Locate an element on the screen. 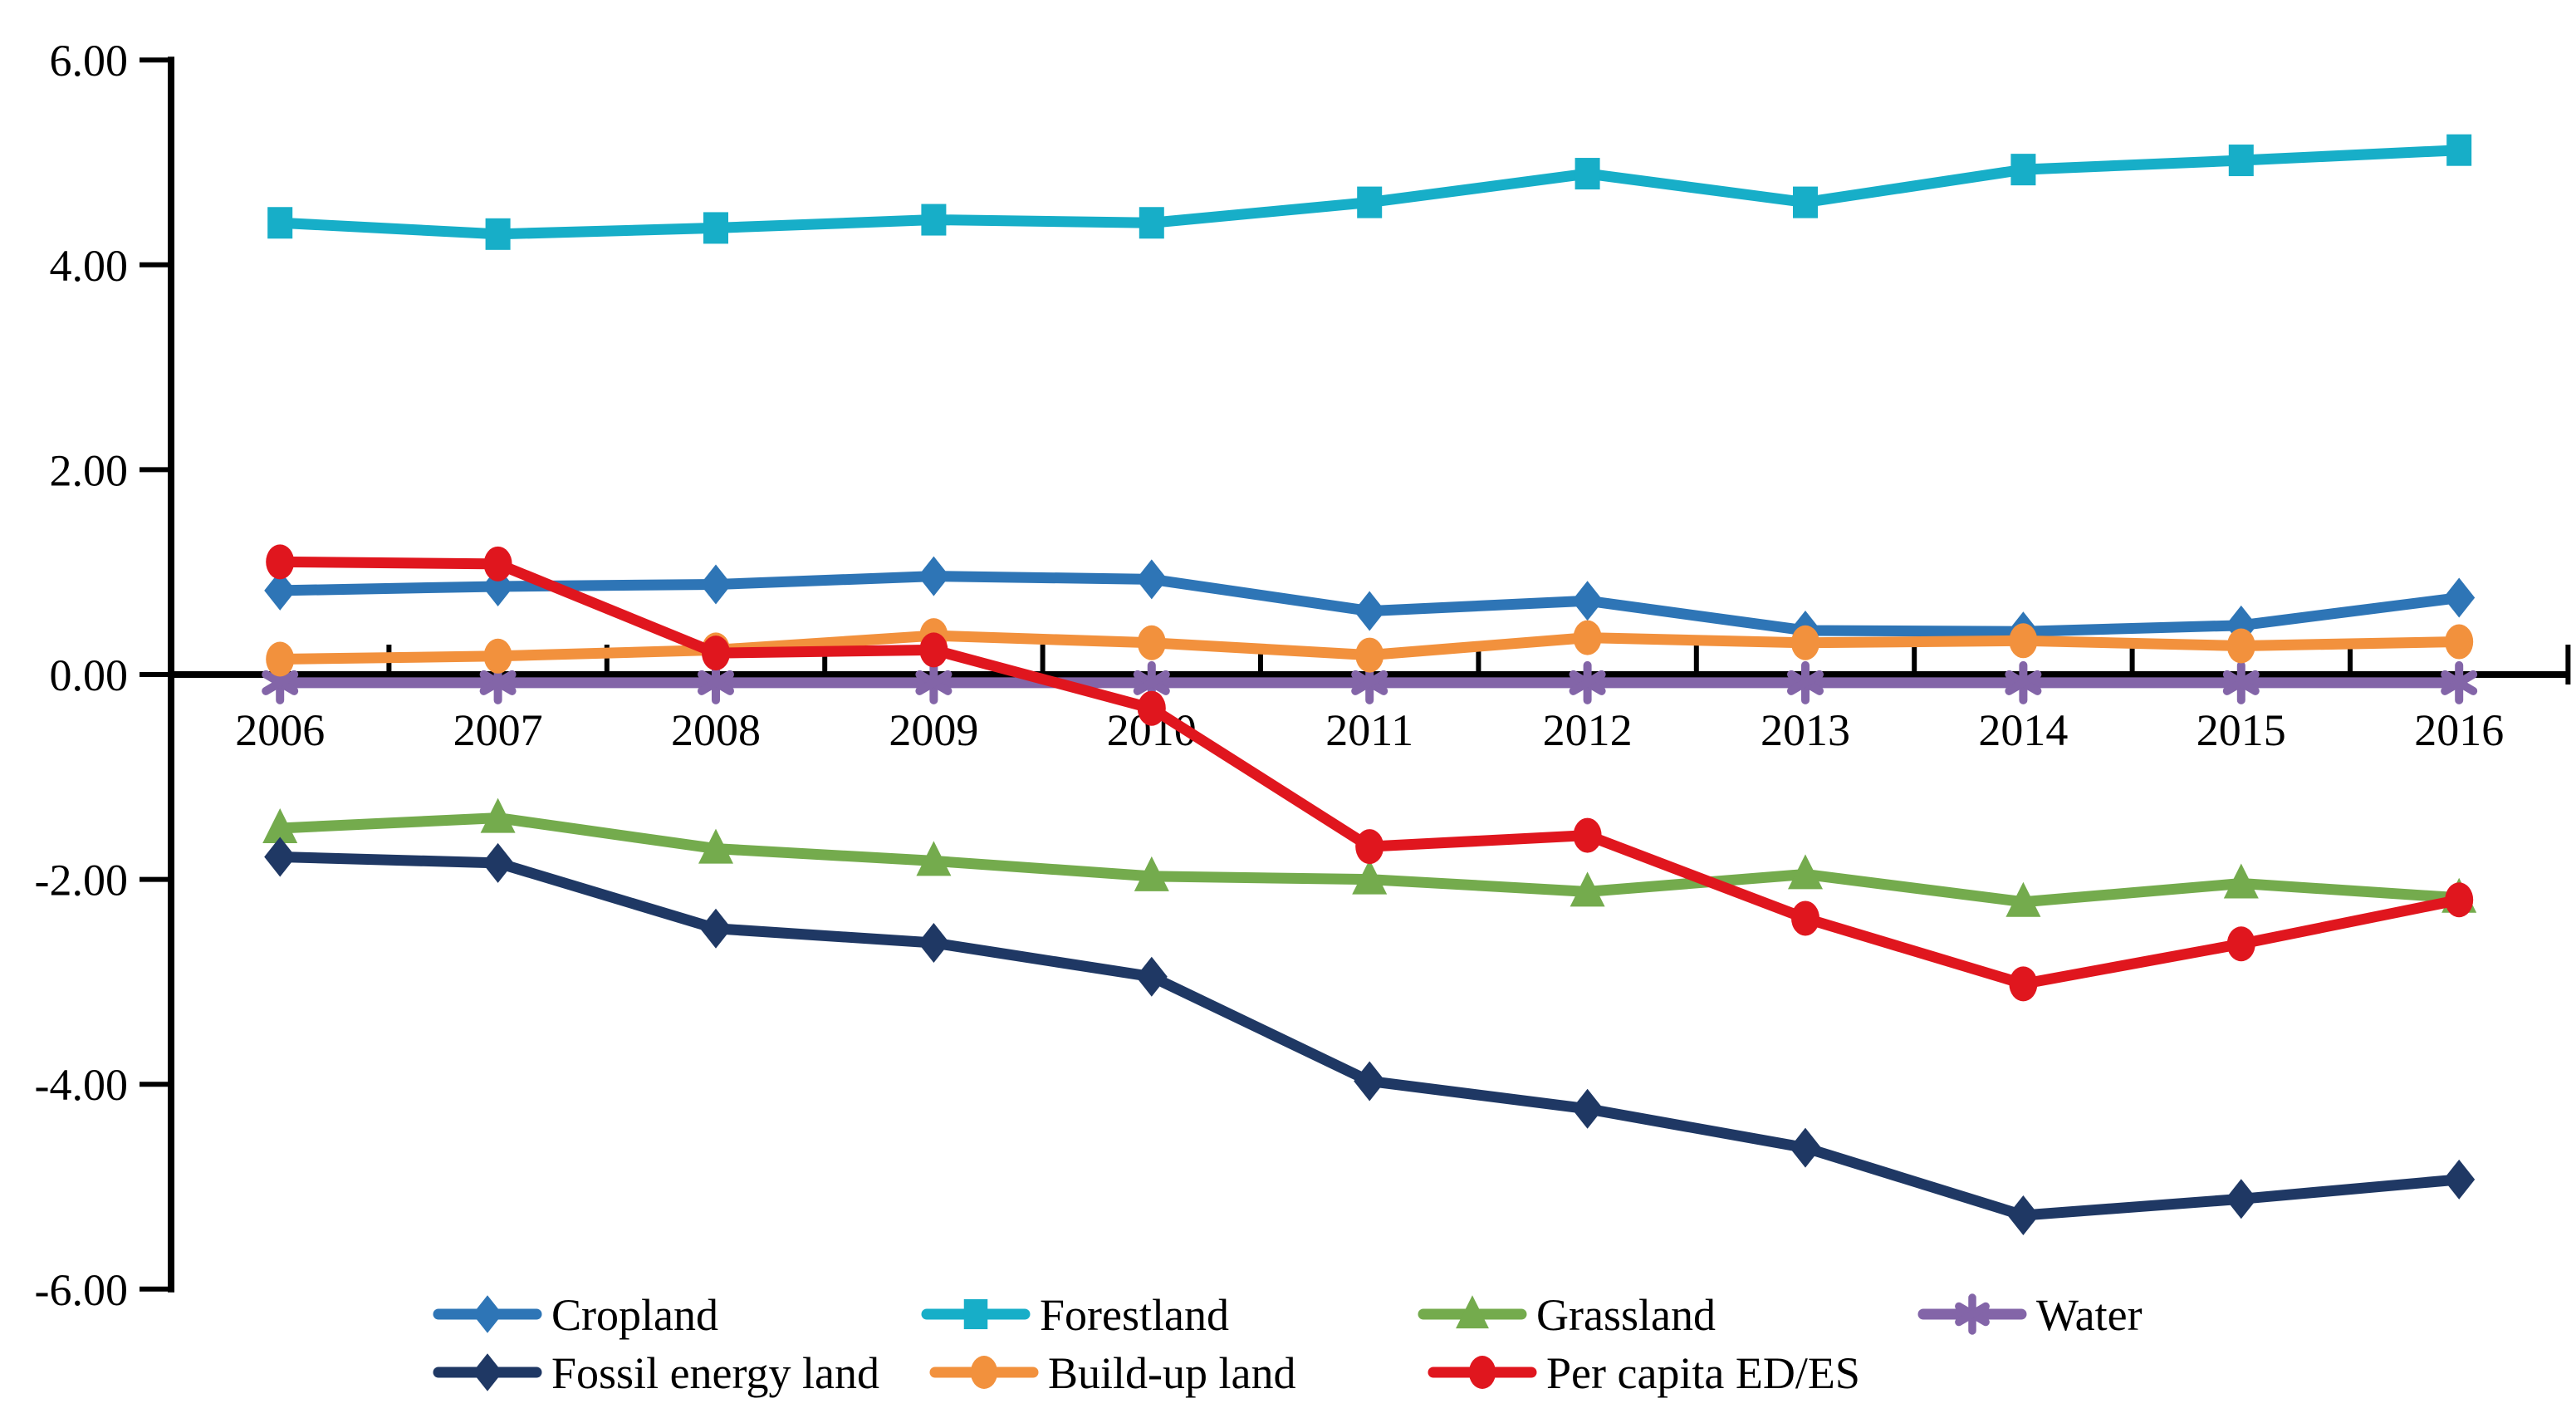  x-tick-label: 2016 is located at coordinates (2459, 730).